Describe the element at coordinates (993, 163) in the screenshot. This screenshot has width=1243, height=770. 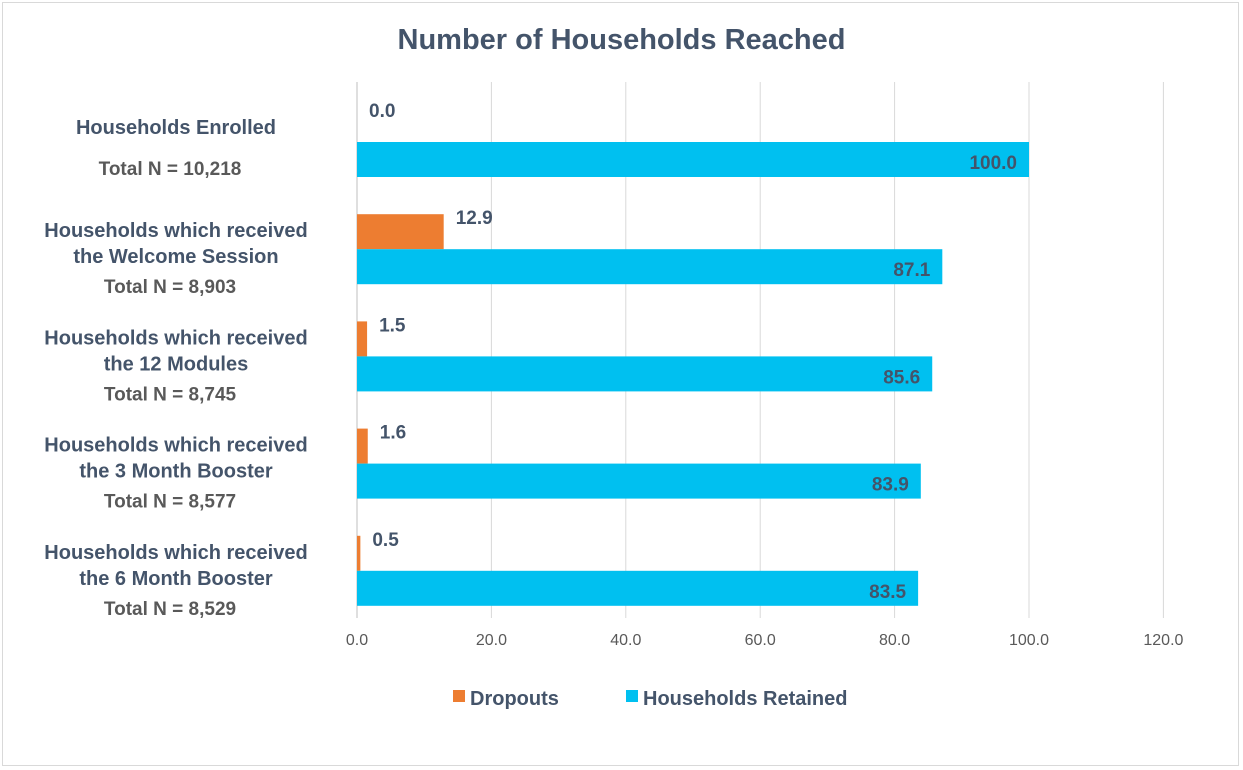
I see `retained-data-label: 100.0` at that location.